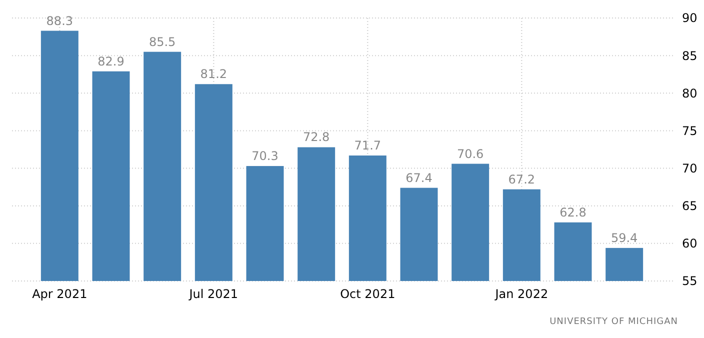 The width and height of the screenshot is (704, 338). What do you see at coordinates (690, 93) in the screenshot?
I see `y-tick-label: 80` at bounding box center [690, 93].